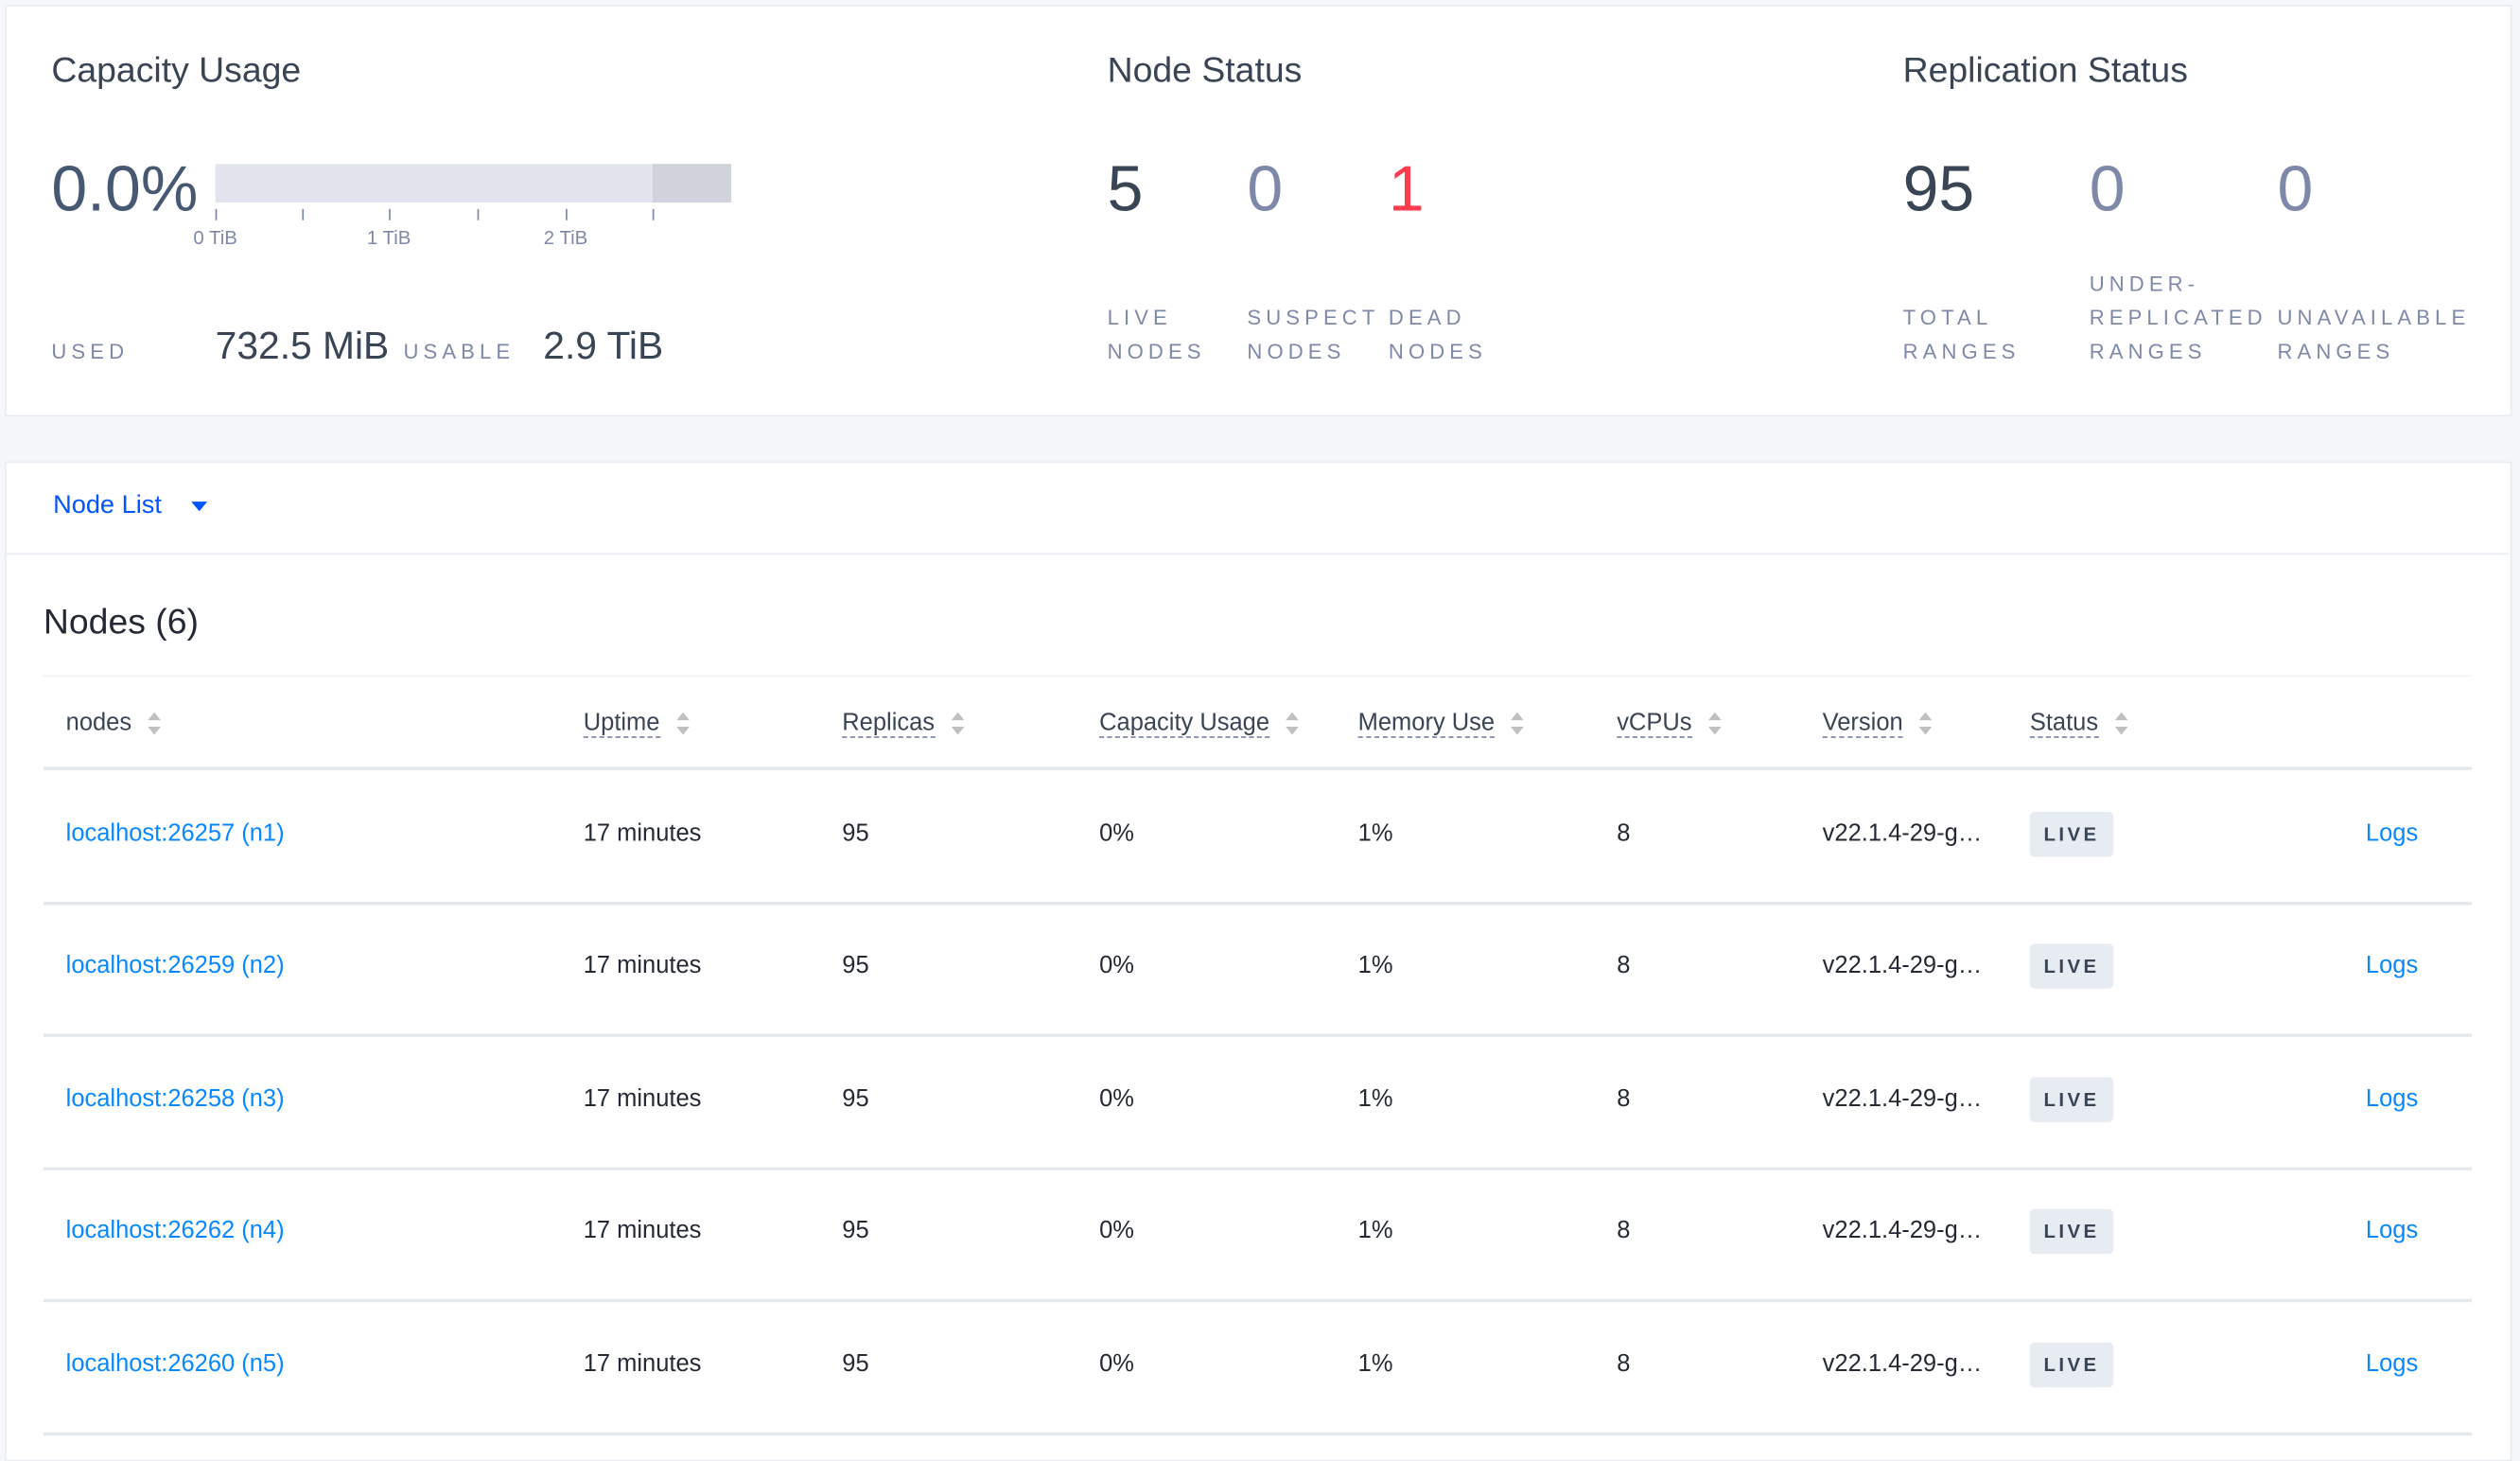  I want to click on dead-nodes-label: DEAD NODES, so click(1438, 334).